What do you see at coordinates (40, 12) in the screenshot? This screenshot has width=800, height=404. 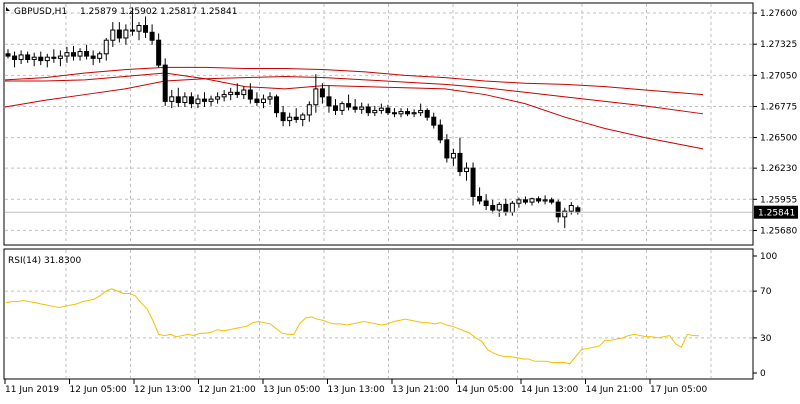 I see `symbol-label: GBPUSD,H1` at bounding box center [40, 12].